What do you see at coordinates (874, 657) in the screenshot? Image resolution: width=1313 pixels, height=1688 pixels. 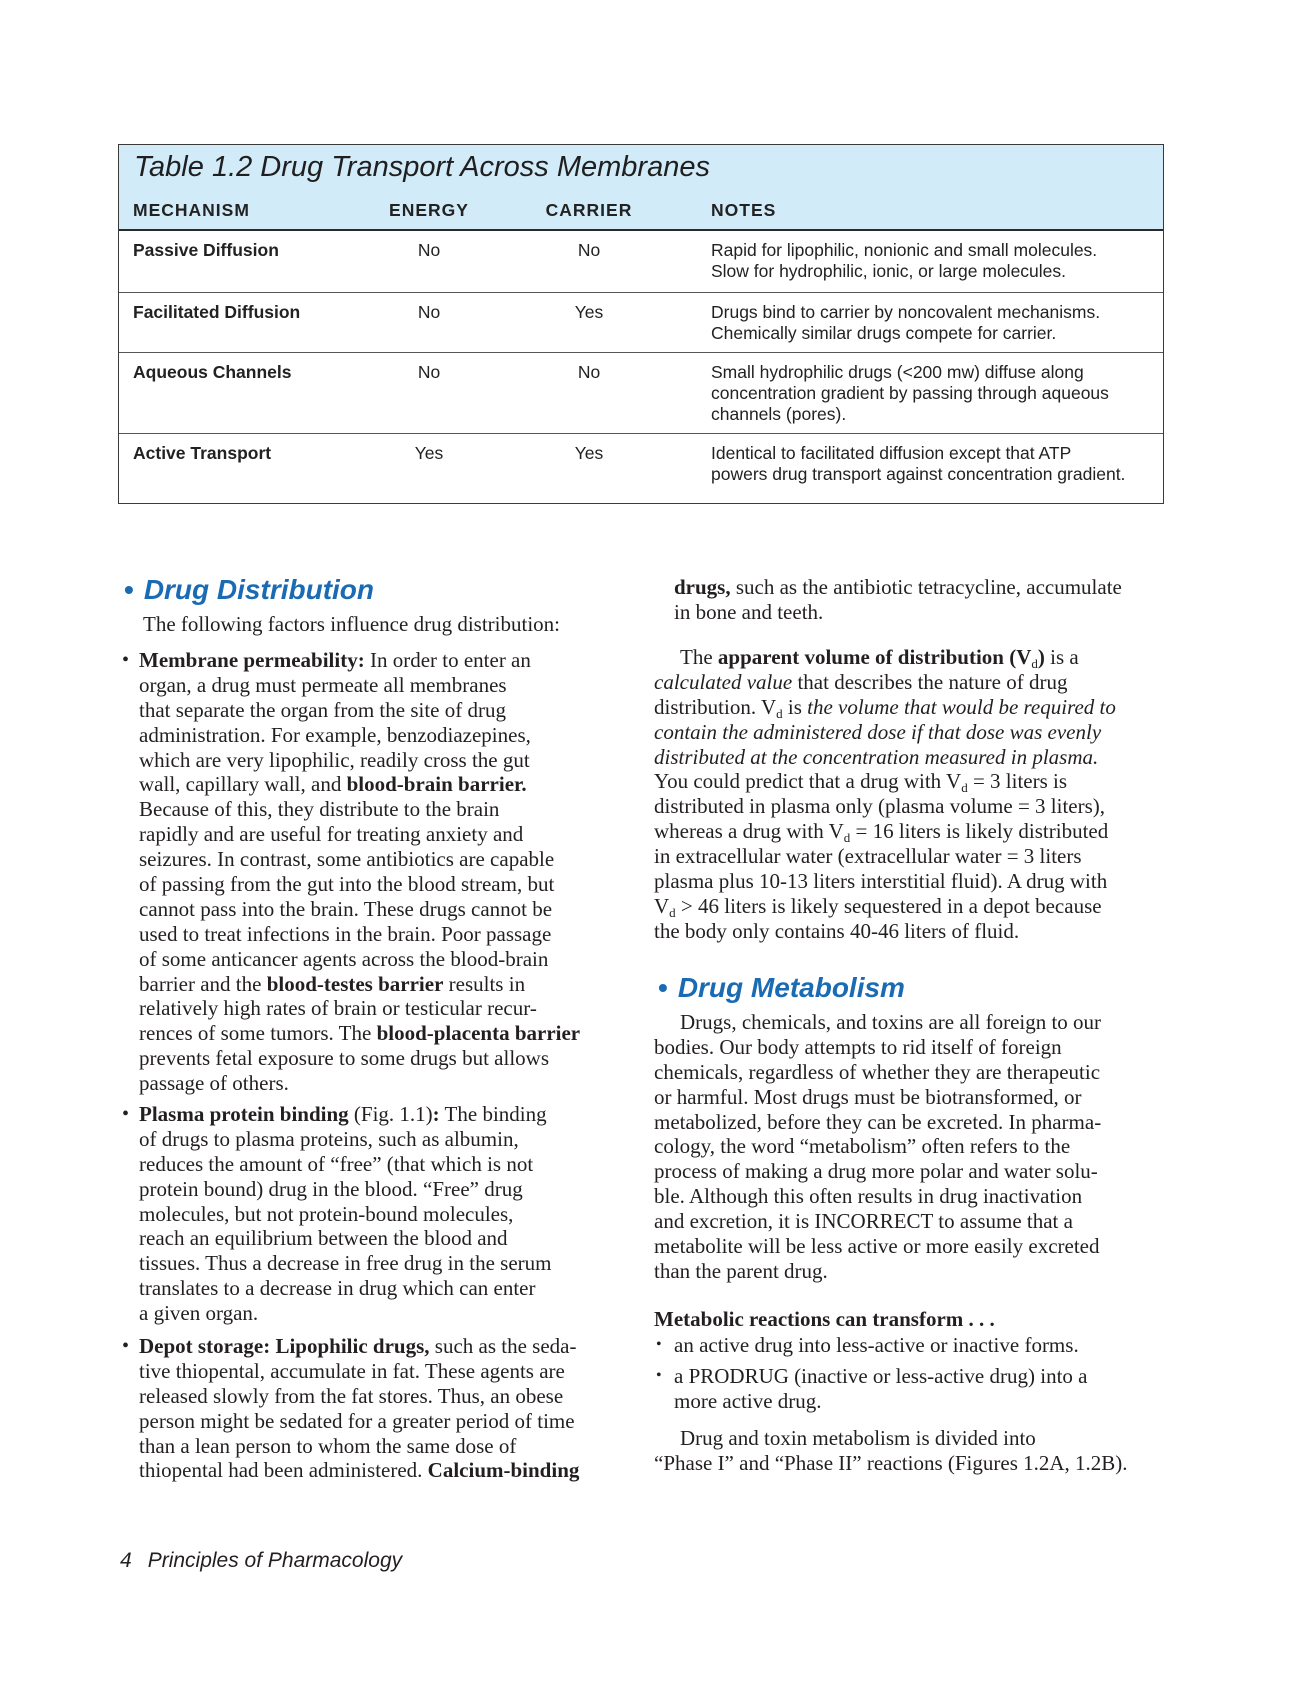 I see `text-segment: apparent volume of distribution (V` at bounding box center [874, 657].